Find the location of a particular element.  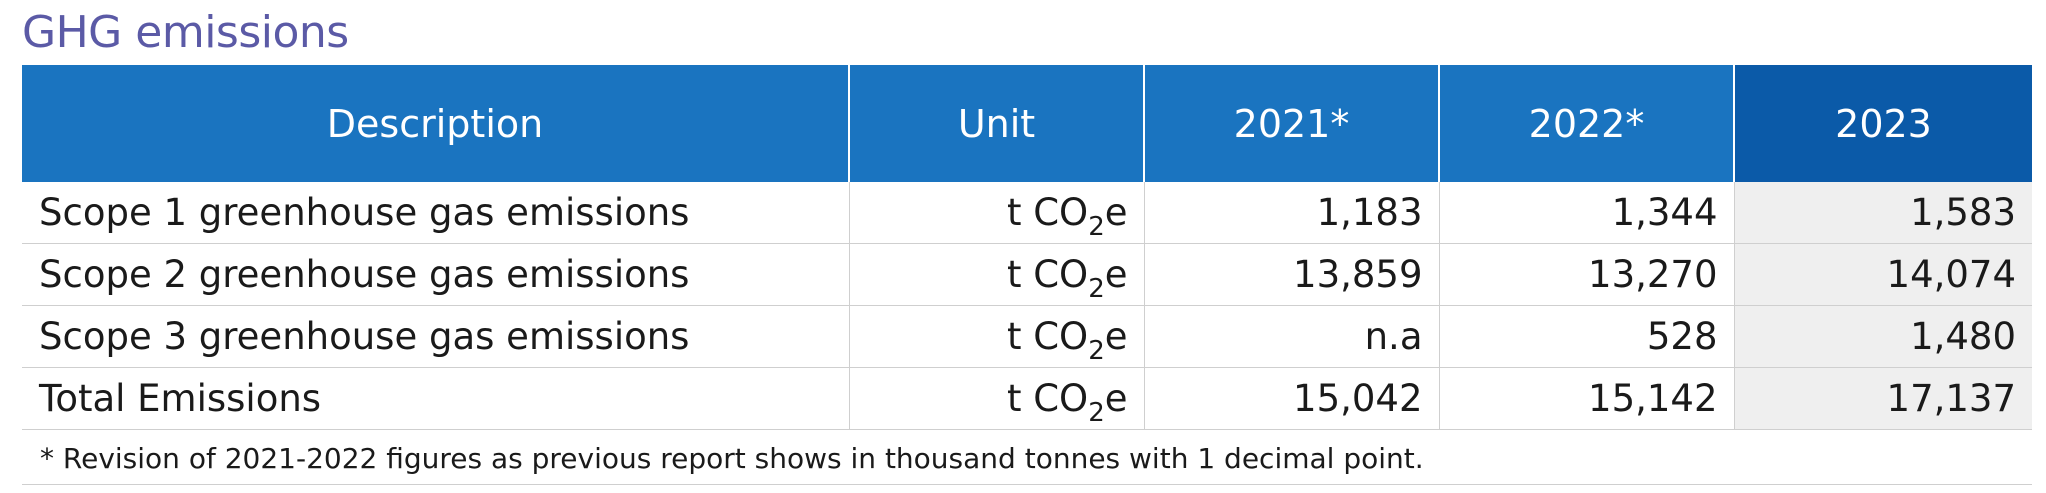

value-2021: 13,859 is located at coordinates (1291, 274).